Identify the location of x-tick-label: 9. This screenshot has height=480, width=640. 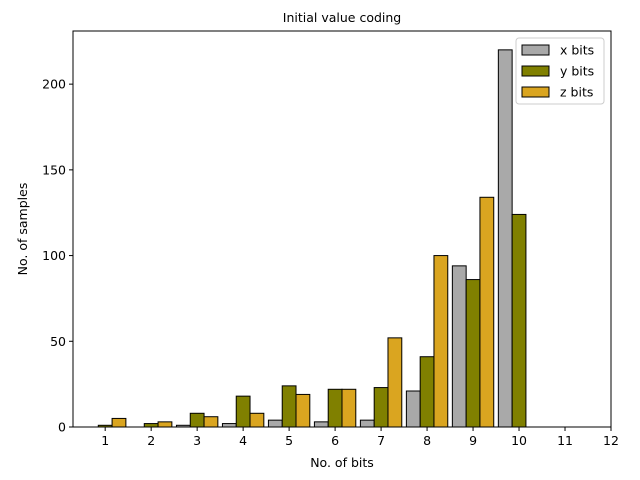
(473, 440).